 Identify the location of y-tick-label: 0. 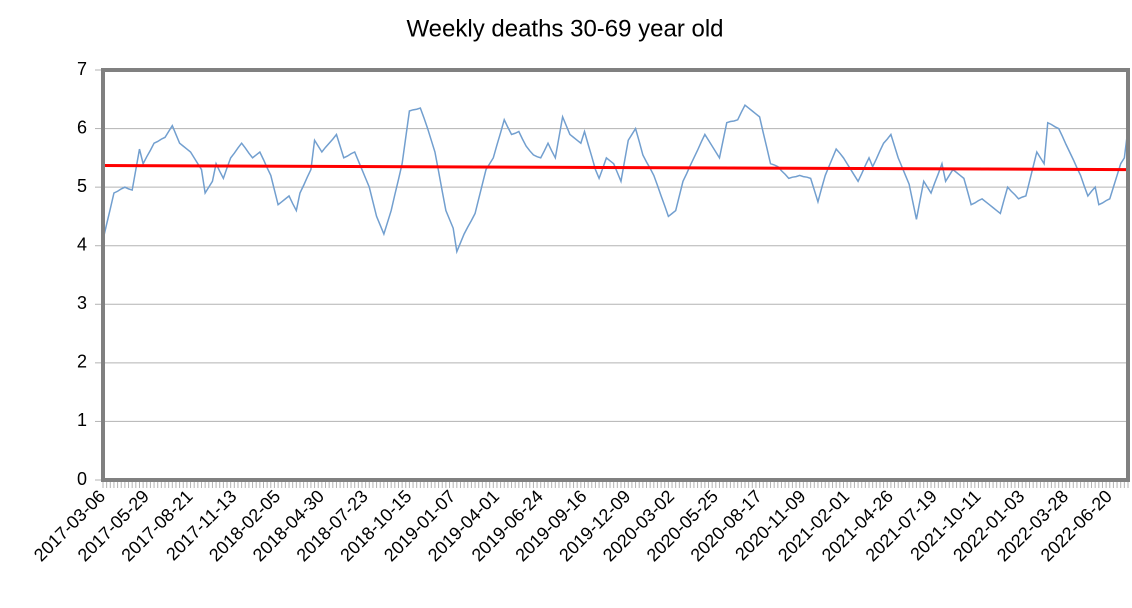
(82, 479).